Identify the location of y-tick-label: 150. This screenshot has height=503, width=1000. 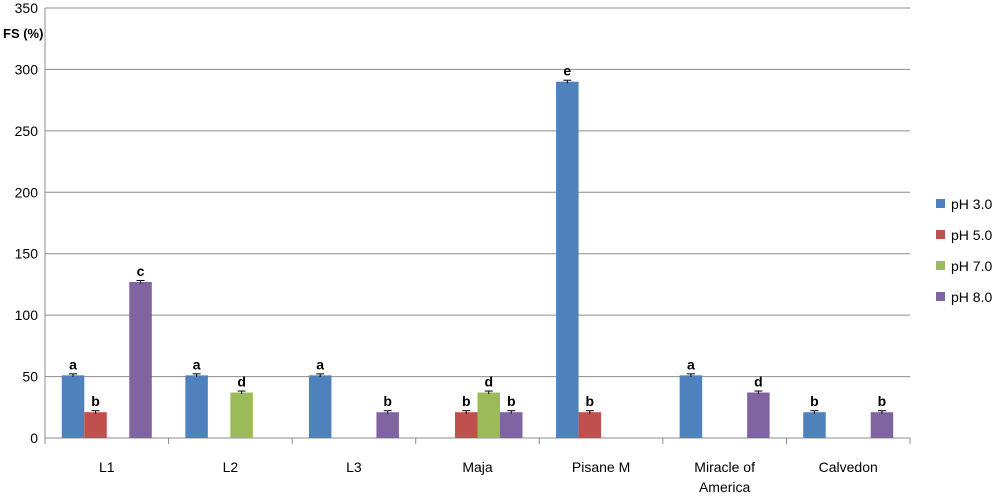
(27, 254).